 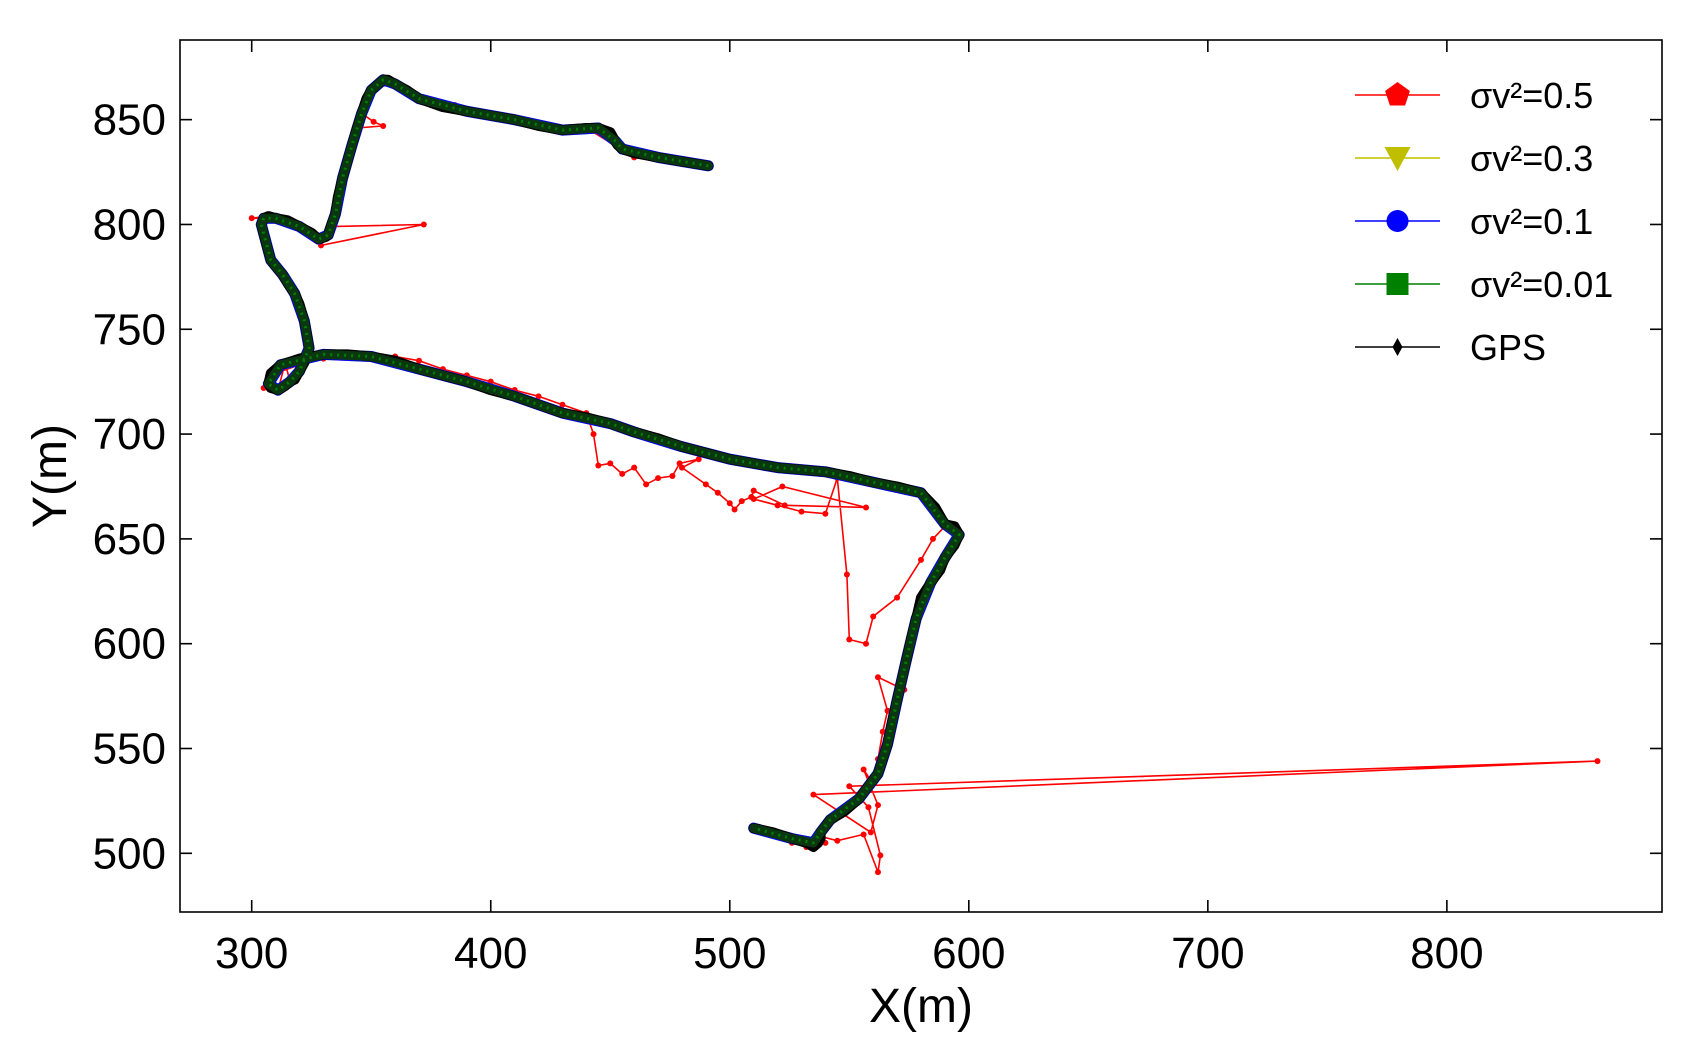 I want to click on legend-label: σv²=0.3, so click(x=1531, y=158).